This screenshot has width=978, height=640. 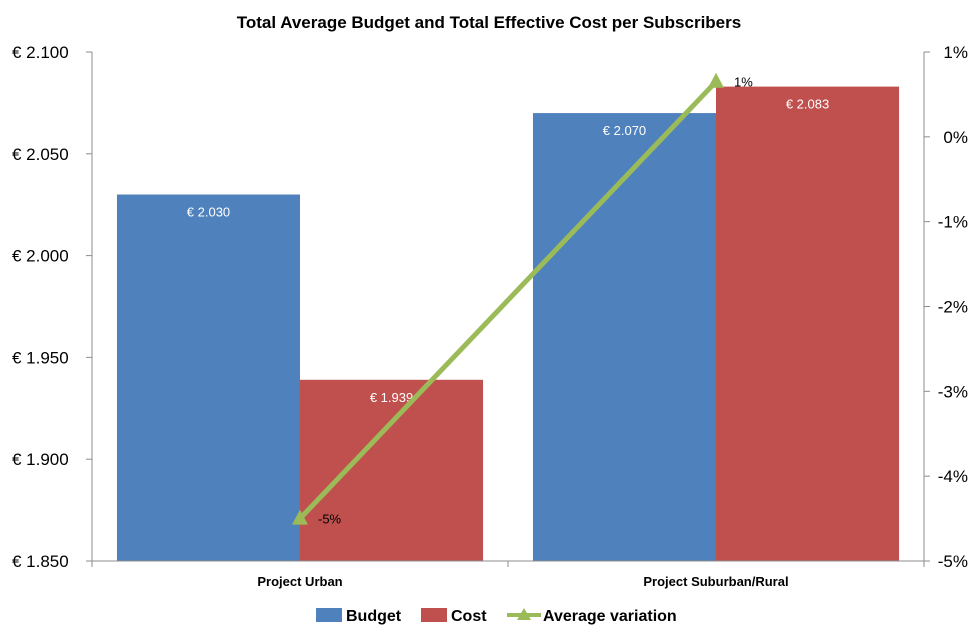 I want to click on legend-label-average-variation: Average variation, so click(x=610, y=616).